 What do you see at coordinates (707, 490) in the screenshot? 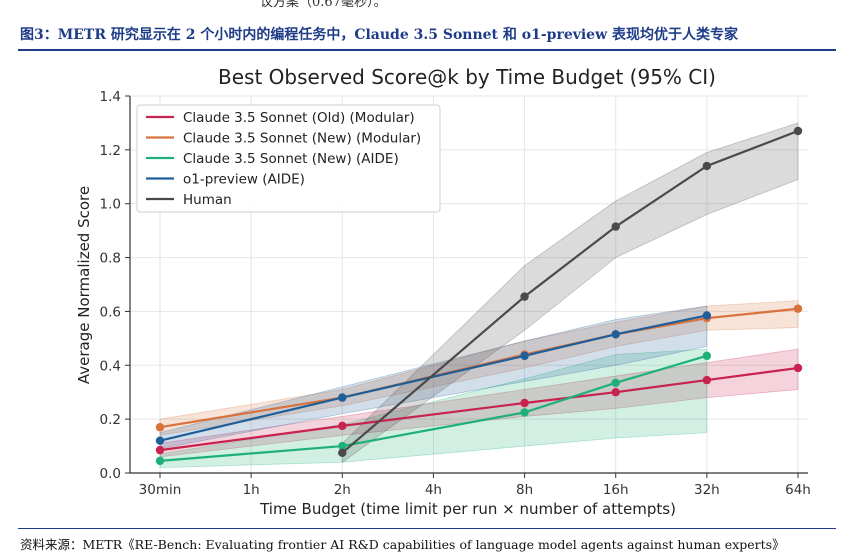
I see `x-tick-label: 32h` at bounding box center [707, 490].